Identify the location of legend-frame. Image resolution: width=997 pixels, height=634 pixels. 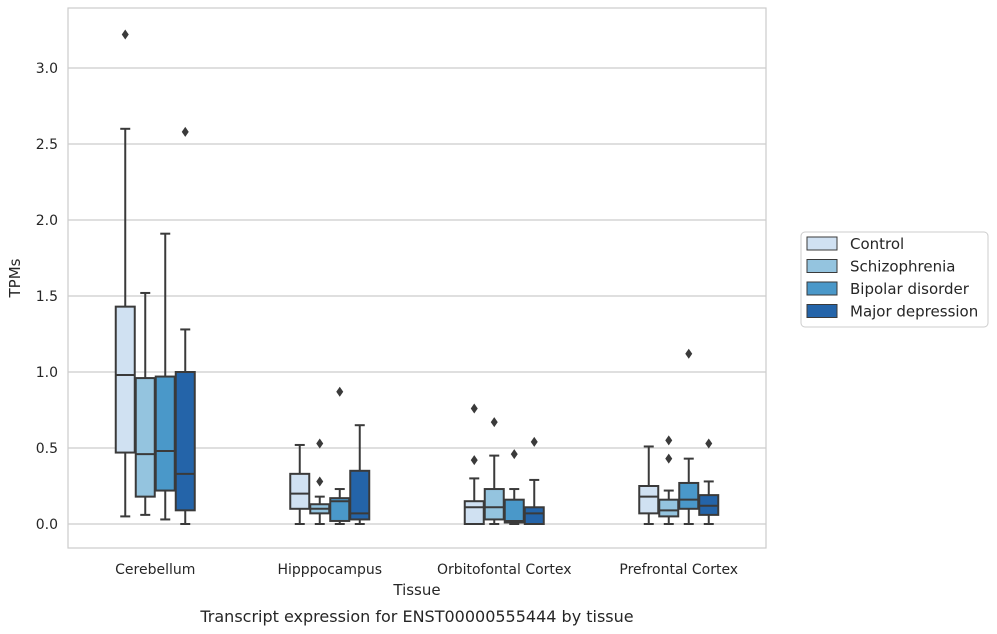
(894, 279).